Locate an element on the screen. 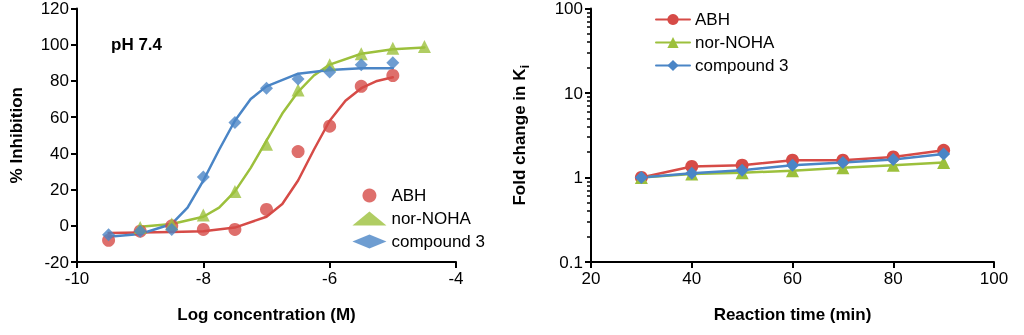  x-tick-label: -8 is located at coordinates (203, 278).